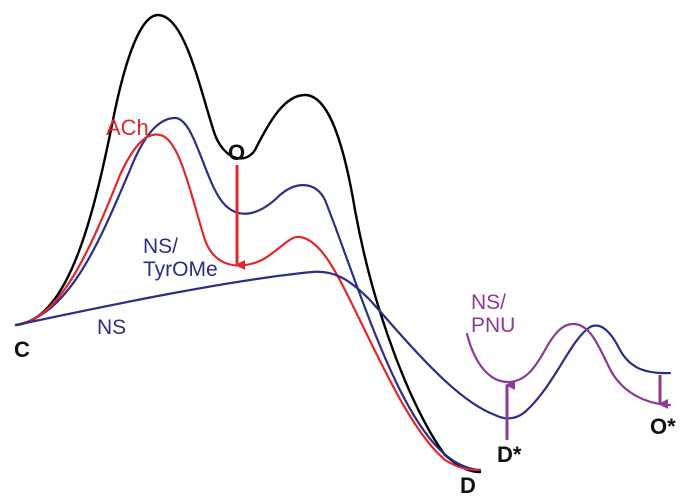 This screenshot has height=497, width=684. Describe the element at coordinates (568, 364) in the screenshot. I see `ns-pnu-curve` at that location.